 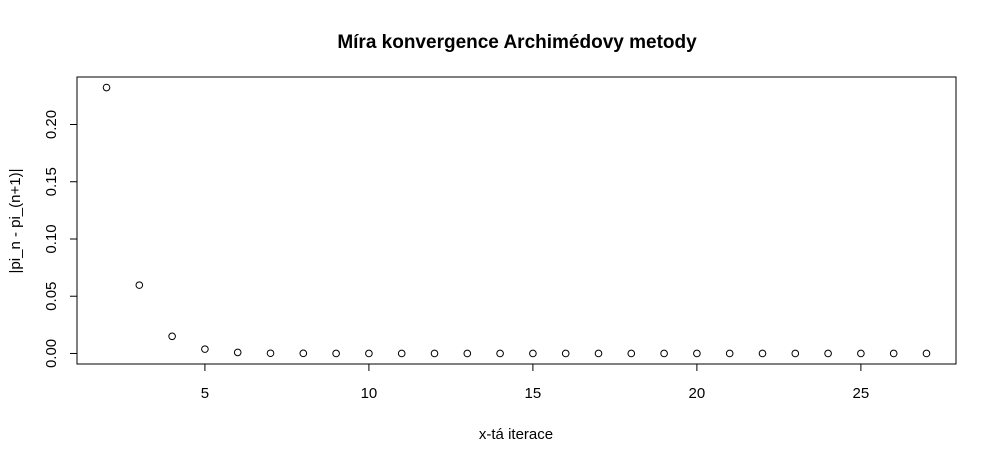 I want to click on x-tick-label: 20, so click(x=697, y=393).